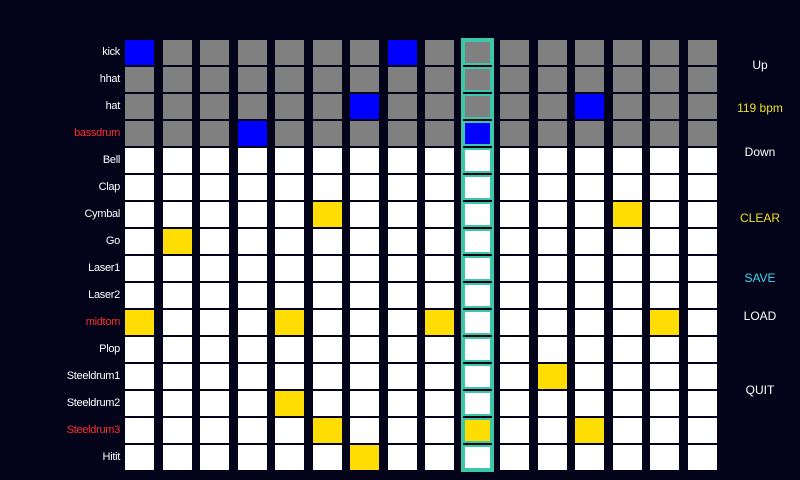 The image size is (800, 480). I want to click on quit-button: QUIT, so click(760, 390).